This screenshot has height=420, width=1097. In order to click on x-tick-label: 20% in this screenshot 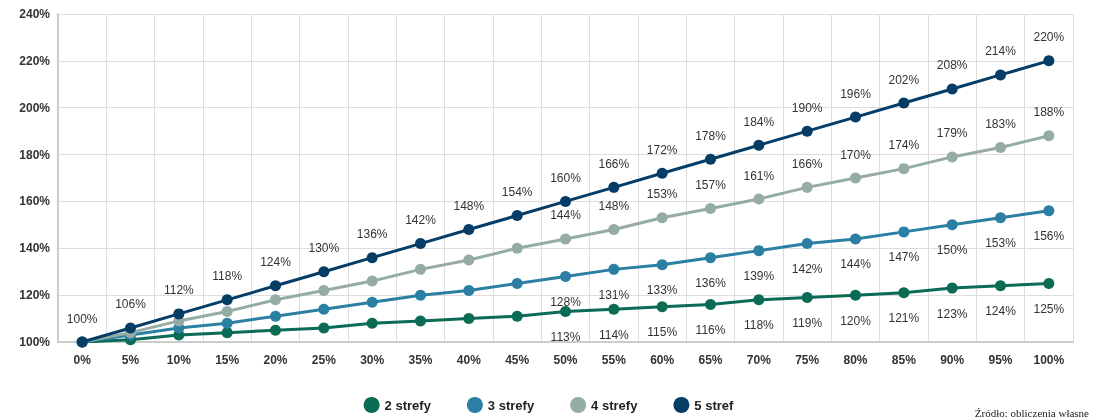, I will do `click(275, 360)`.